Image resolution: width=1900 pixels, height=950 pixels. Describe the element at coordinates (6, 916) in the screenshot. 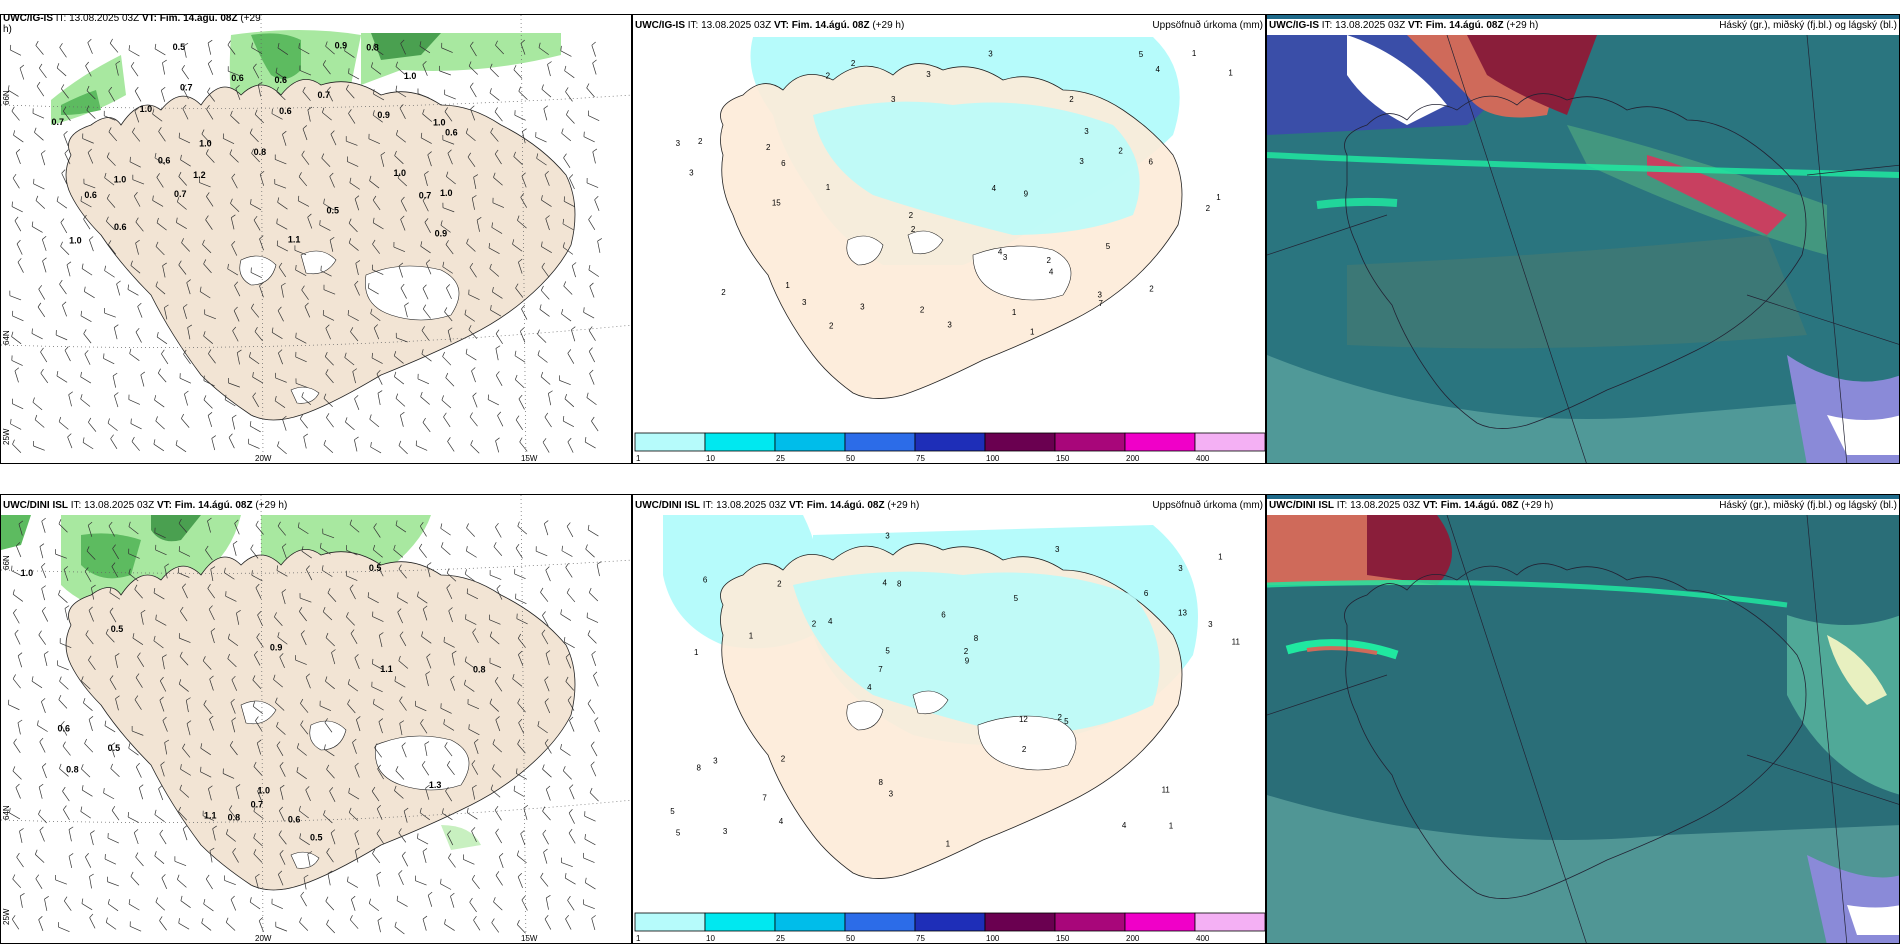

I see `lat-label-25w: 25W` at that location.